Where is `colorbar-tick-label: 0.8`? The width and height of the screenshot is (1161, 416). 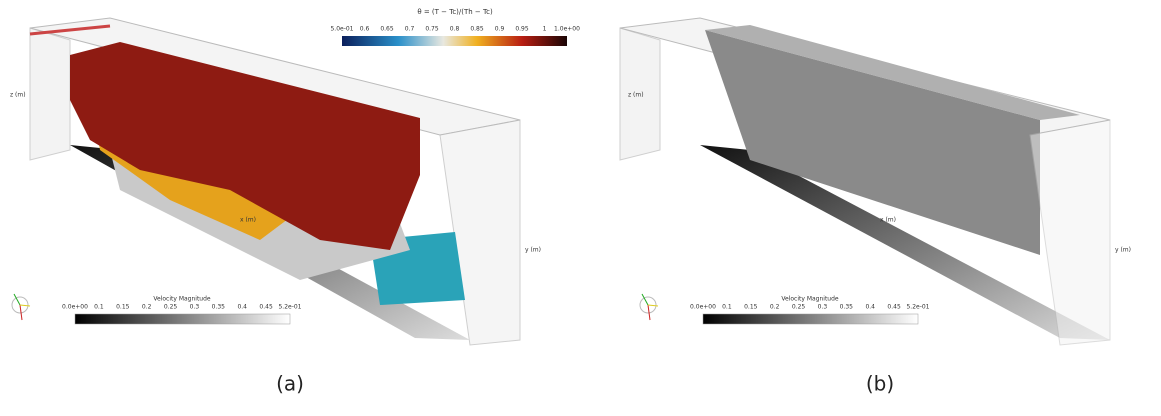 colorbar-tick-label: 0.8 is located at coordinates (455, 29).